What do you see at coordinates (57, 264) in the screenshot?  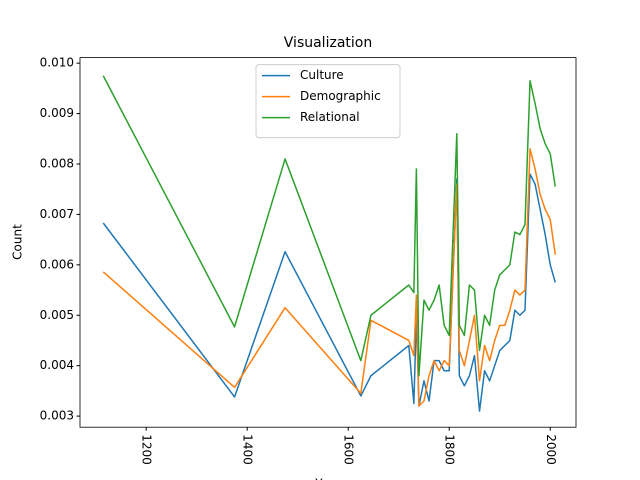 I see `y-tick-label: 0.006` at bounding box center [57, 264].